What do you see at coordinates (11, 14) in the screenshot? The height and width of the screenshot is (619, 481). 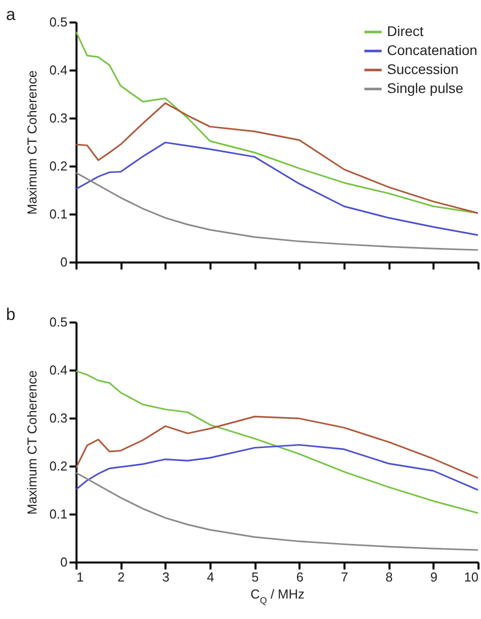 I see `chart-title: a` at bounding box center [11, 14].